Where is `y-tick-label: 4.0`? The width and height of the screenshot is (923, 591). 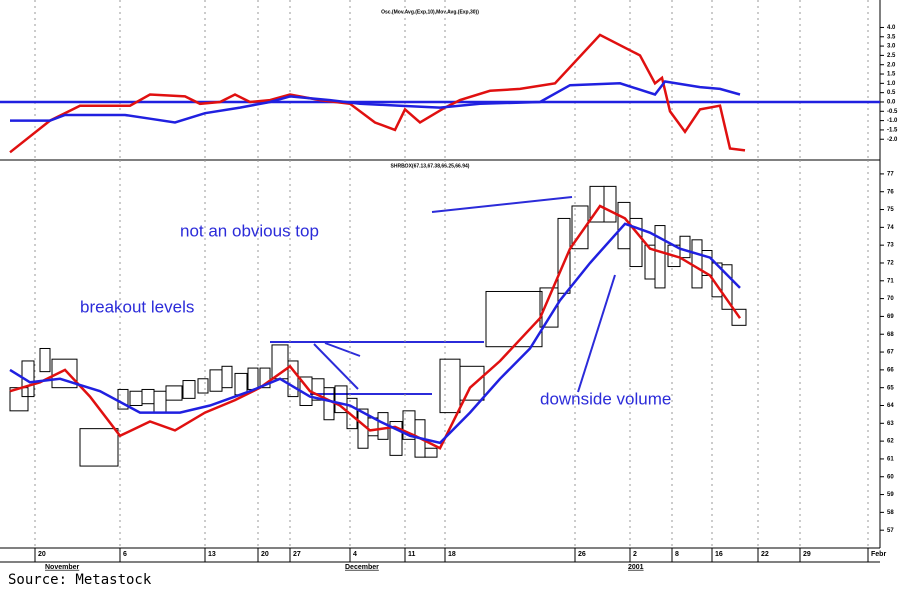
y-tick-label: 4.0 is located at coordinates (891, 28).